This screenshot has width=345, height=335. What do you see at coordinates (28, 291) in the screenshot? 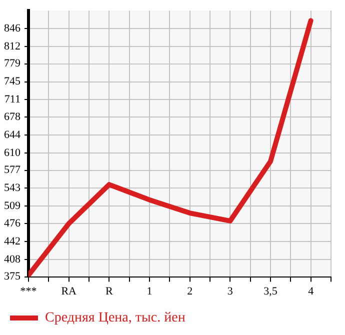
I see `x-tick-label: ***` at bounding box center [28, 291].